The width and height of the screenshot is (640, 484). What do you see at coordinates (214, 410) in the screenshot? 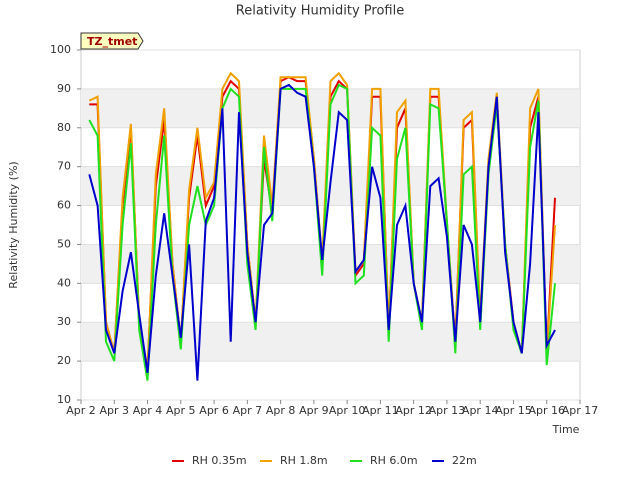
I see `x-tick-label: Apr 6` at bounding box center [214, 410].